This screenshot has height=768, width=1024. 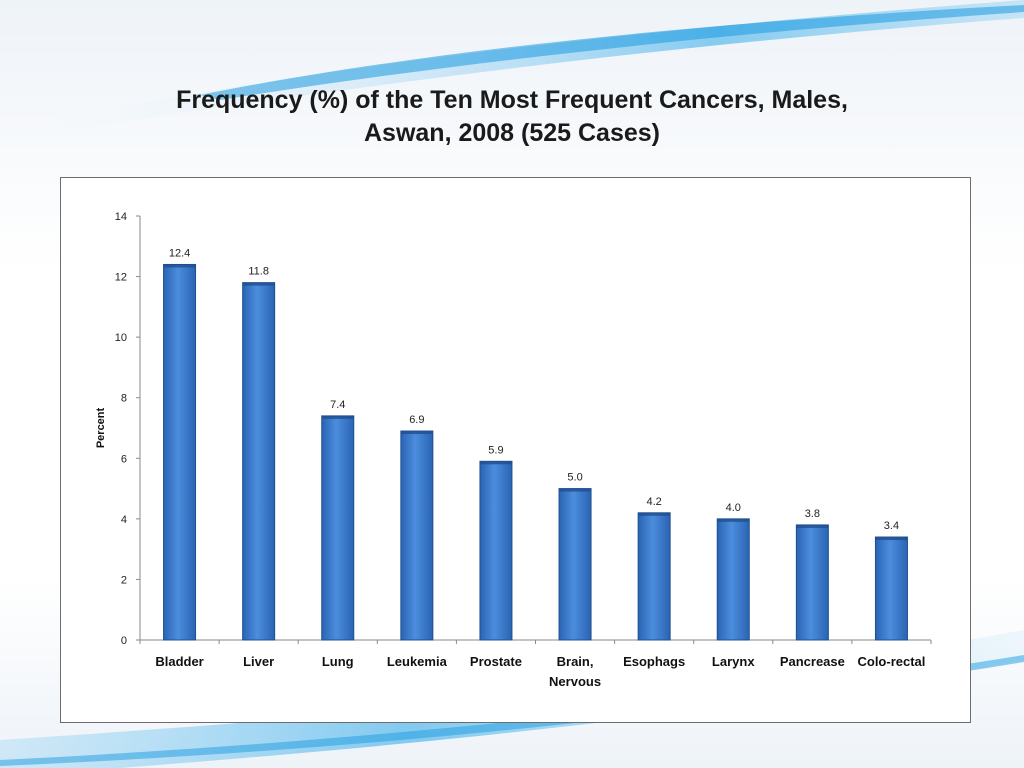 I want to click on value-label-1: 11.8, so click(x=258, y=272).